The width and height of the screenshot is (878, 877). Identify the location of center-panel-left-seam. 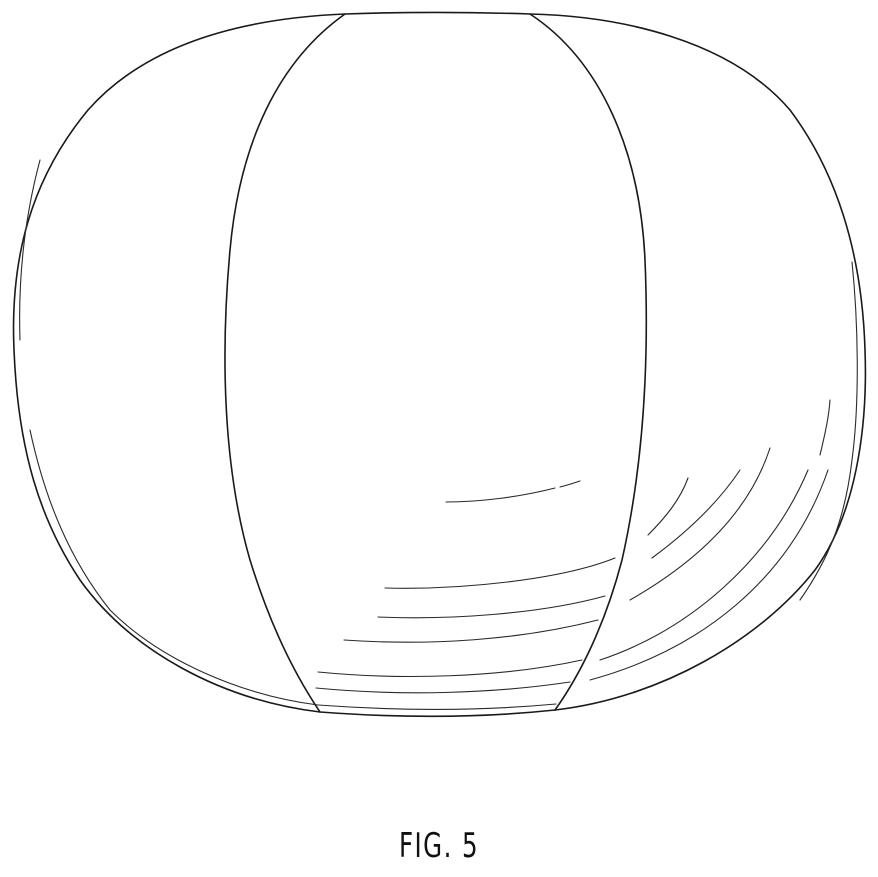
(285, 363).